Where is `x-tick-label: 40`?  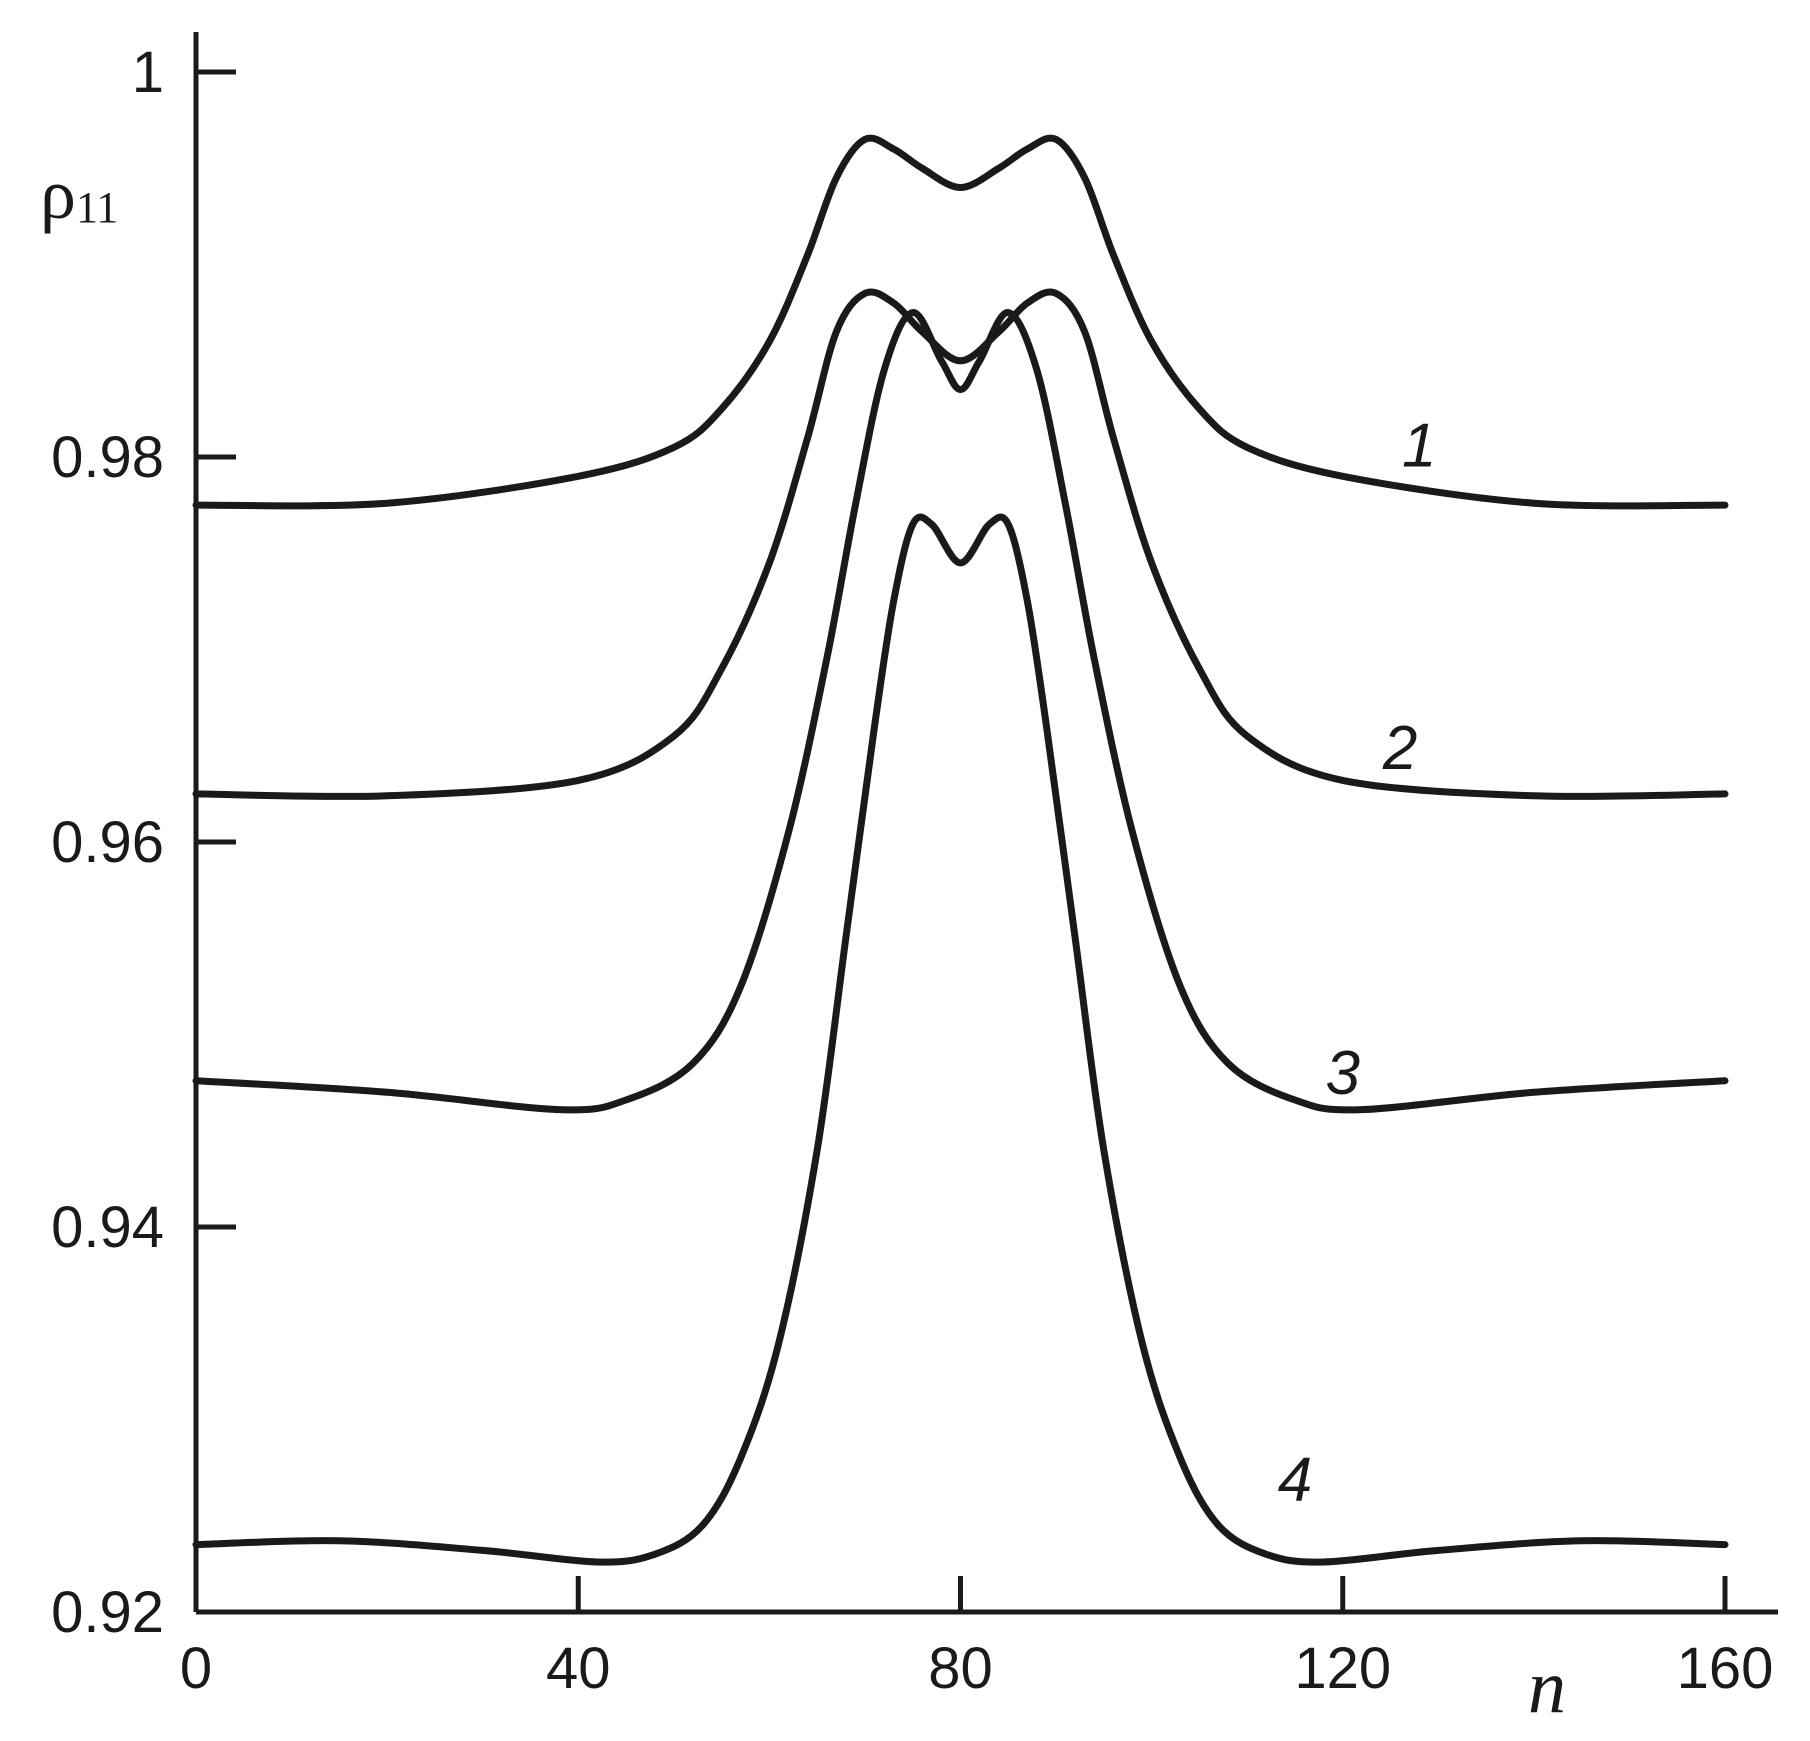 x-tick-label: 40 is located at coordinates (578, 1668).